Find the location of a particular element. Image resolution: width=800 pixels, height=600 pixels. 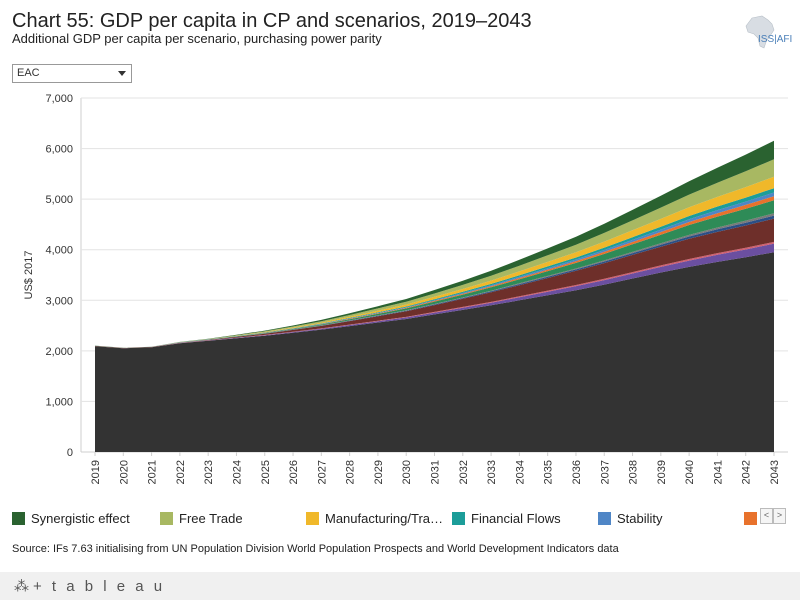

dropdown-selected-value: EAC is located at coordinates (28, 73).